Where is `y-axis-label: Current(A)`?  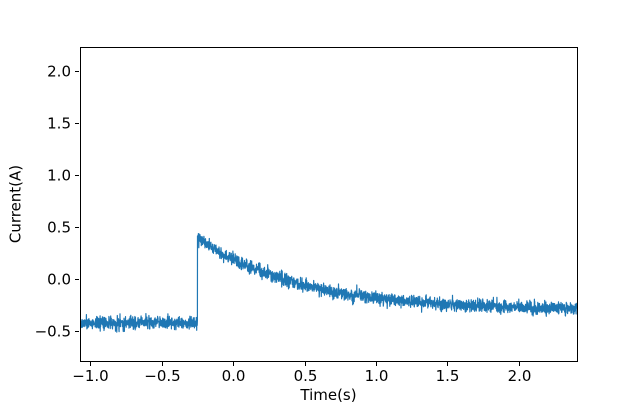
y-axis-label: Current(A) is located at coordinates (15, 204).